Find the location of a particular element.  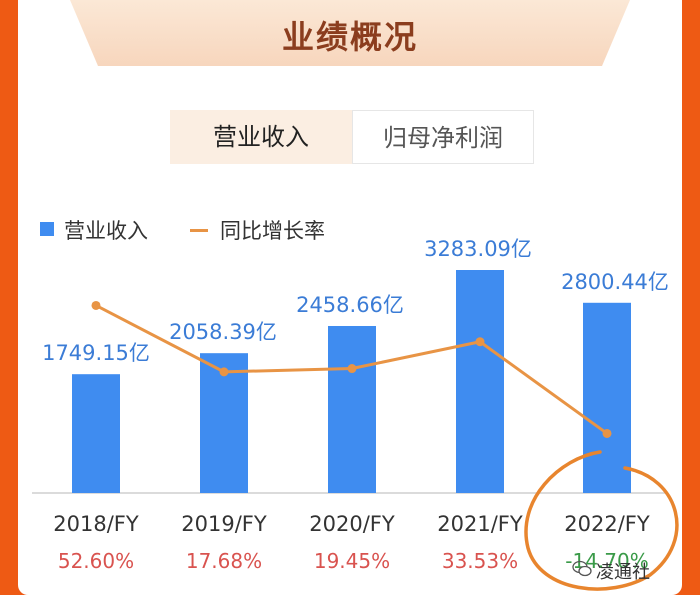

bar-2018-fy is located at coordinates (96, 433).